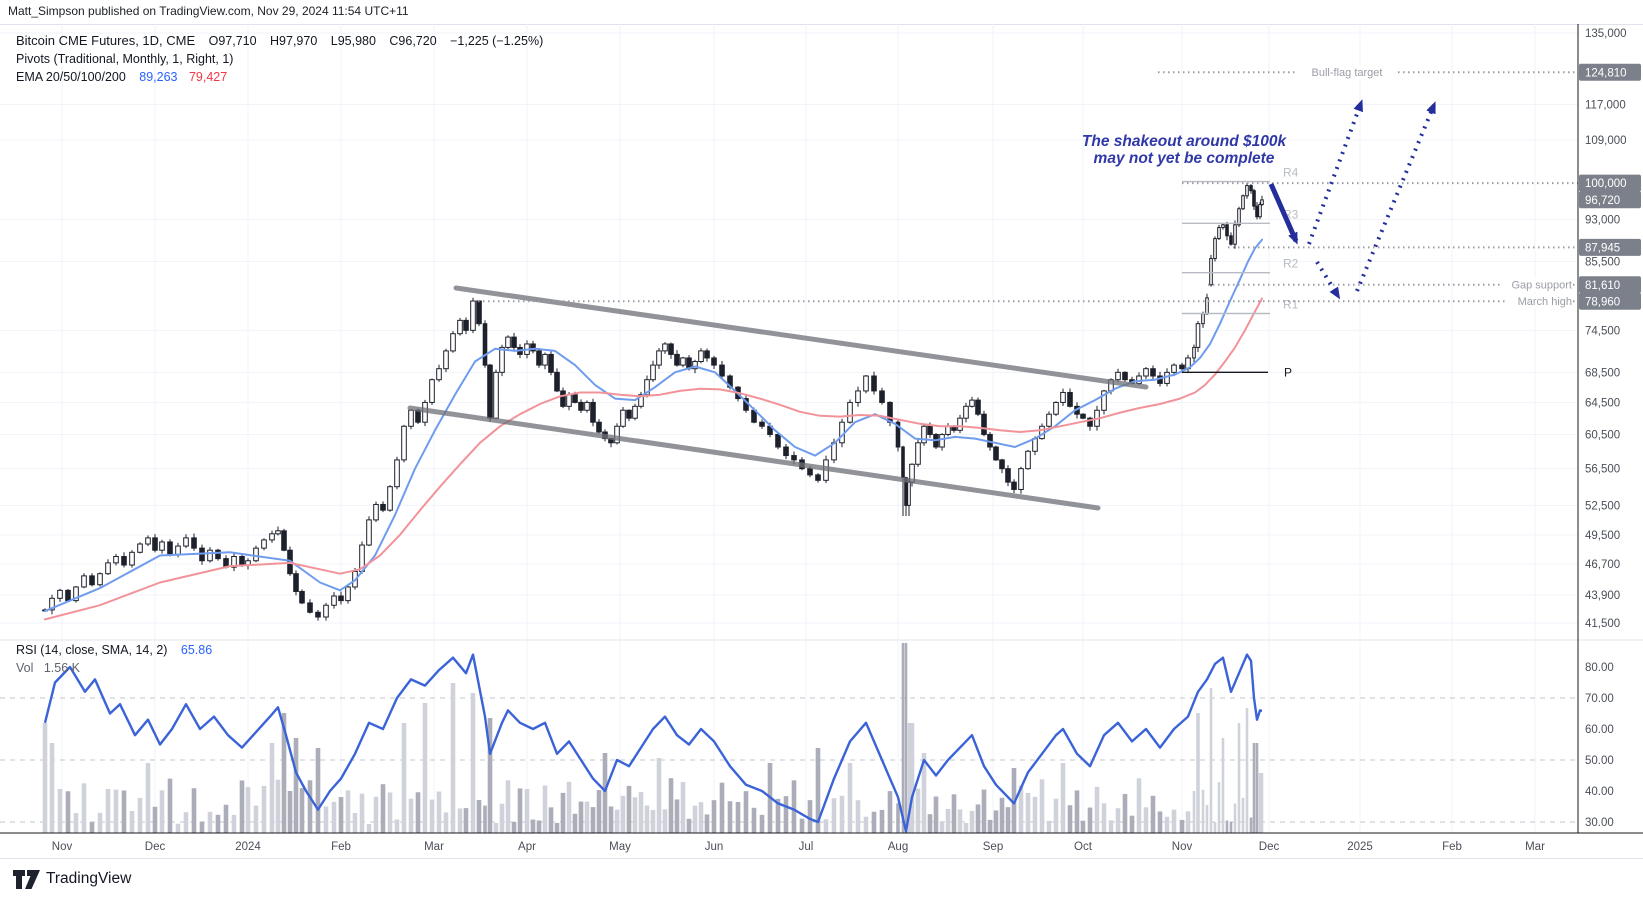 The width and height of the screenshot is (1643, 899). What do you see at coordinates (1602, 536) in the screenshot?
I see `price-tick-label: 49,500` at bounding box center [1602, 536].